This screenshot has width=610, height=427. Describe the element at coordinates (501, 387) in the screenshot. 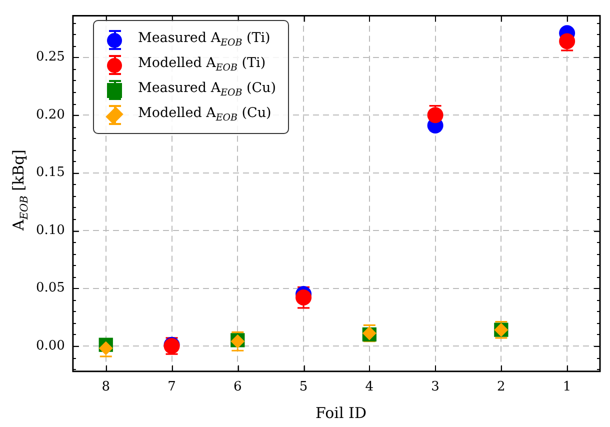

I see `x-tick-label: 2` at that location.